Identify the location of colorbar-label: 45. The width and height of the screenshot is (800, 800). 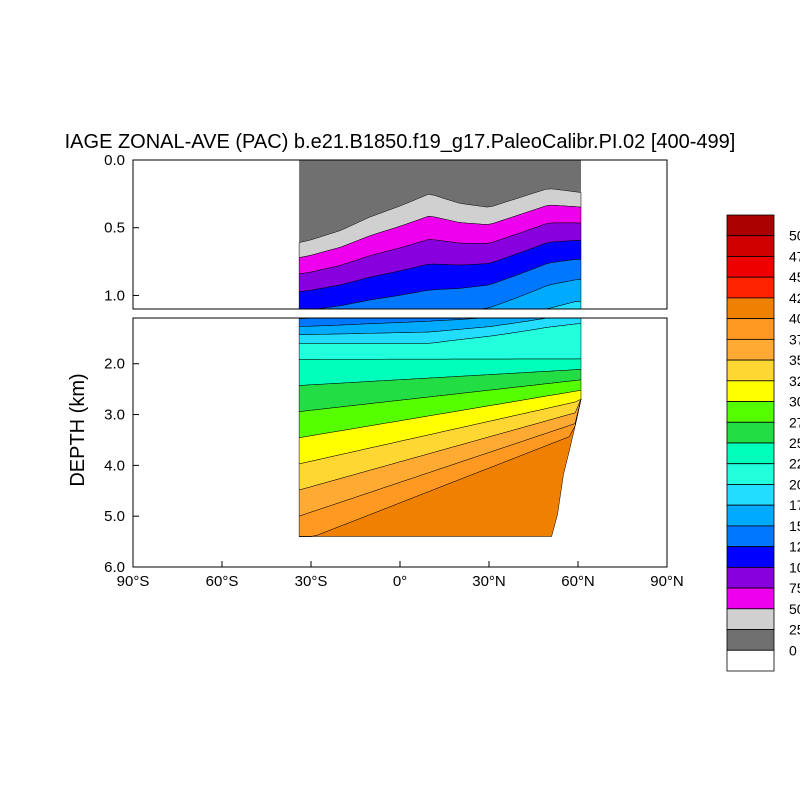
(794, 277).